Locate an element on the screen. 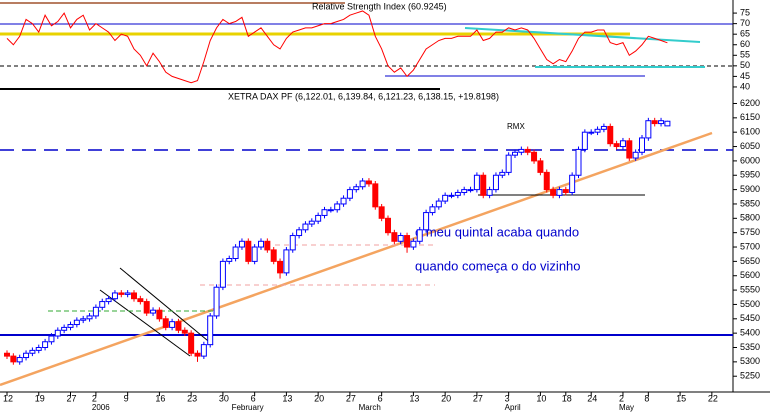 The width and height of the screenshot is (770, 412). y-tick-label: 5400 is located at coordinates (750, 333).